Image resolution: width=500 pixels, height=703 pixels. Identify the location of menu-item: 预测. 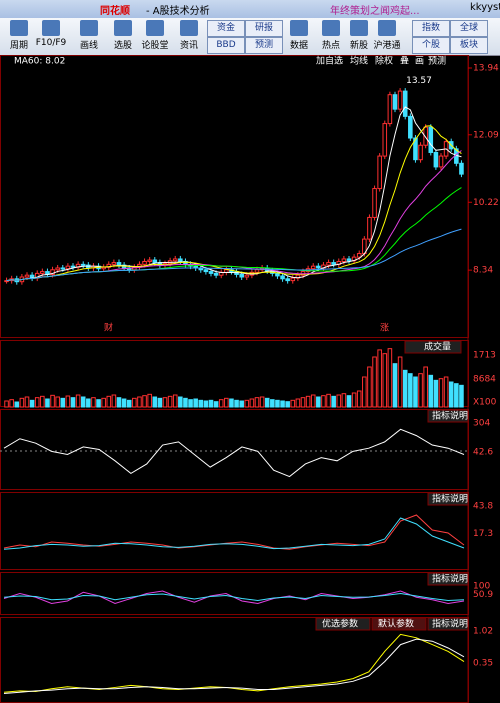
(437, 61).